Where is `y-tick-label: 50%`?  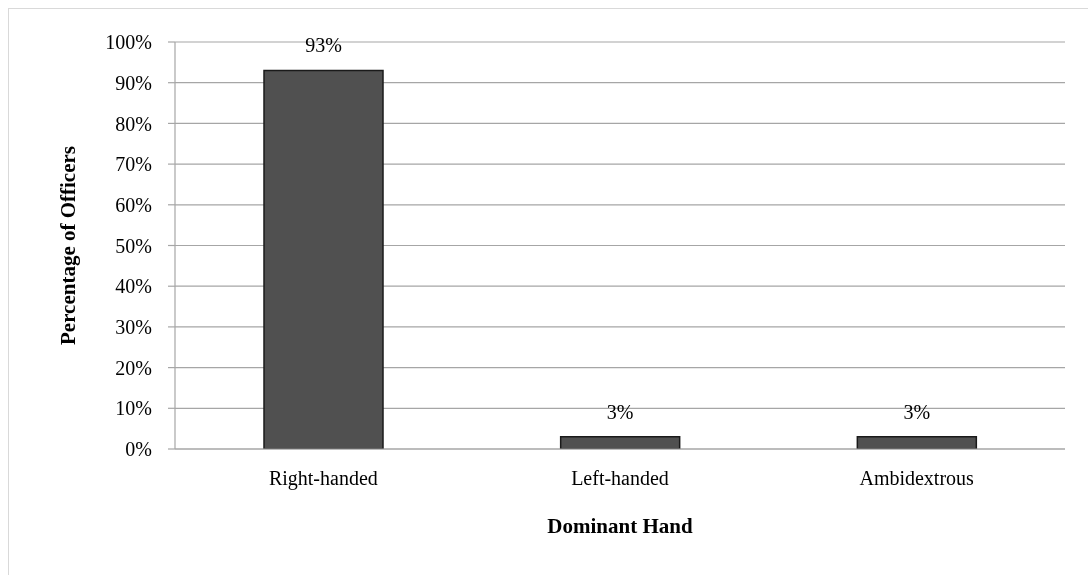
y-tick-label: 50% is located at coordinates (133, 245).